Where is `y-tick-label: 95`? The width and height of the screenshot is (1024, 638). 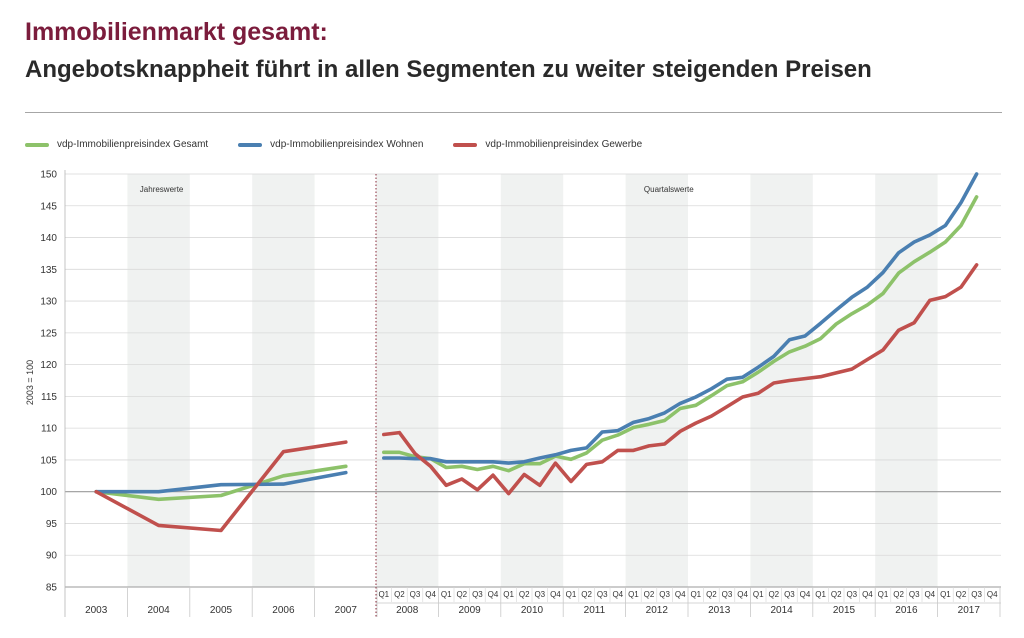
y-tick-label: 95 is located at coordinates (52, 524).